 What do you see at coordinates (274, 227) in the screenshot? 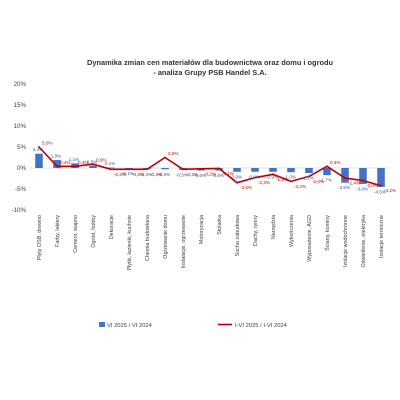
I see `x-tick-label: Narzędzia` at bounding box center [274, 227].